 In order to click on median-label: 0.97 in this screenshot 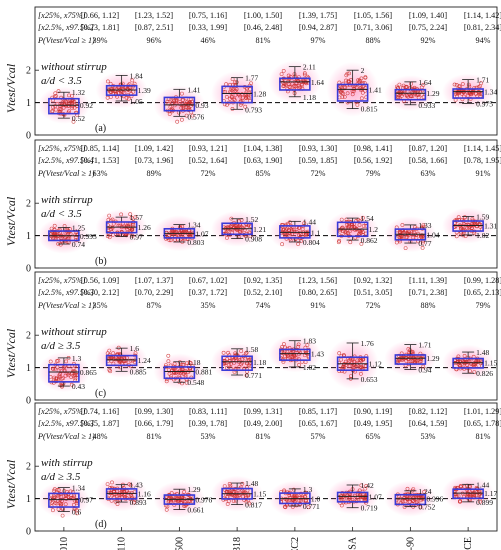, I will do `click(86, 500)`.